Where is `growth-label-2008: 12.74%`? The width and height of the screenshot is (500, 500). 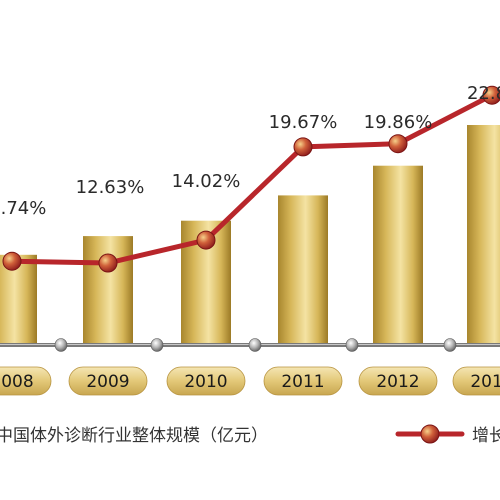 growth-label-2008: 12.74% is located at coordinates (23, 208).